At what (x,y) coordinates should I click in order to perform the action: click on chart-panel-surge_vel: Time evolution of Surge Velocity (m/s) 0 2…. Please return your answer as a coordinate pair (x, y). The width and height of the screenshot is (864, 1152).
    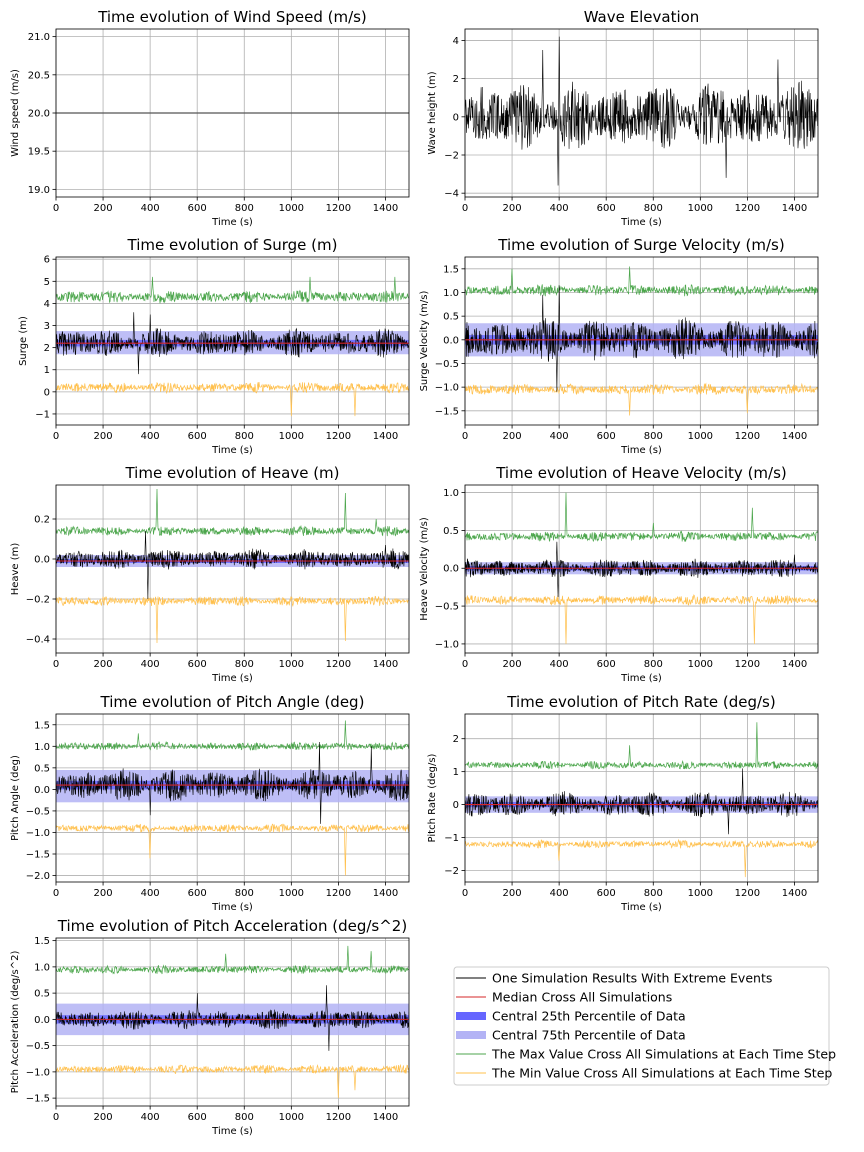
    Looking at the image, I should click on (619, 346).